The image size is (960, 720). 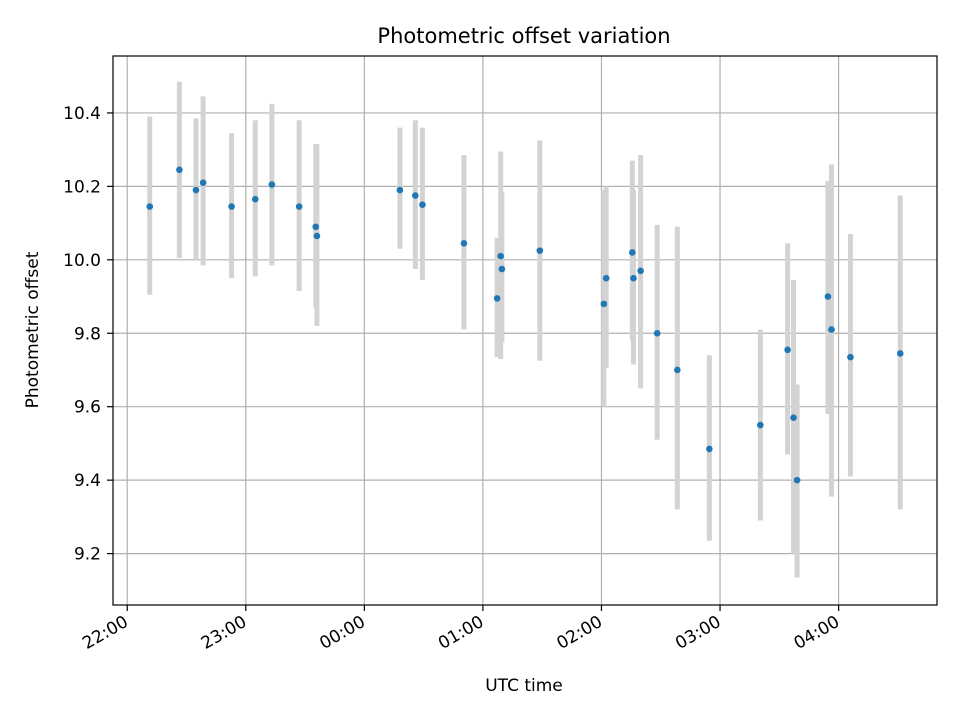 I want to click on y-tick-label: 9.4, so click(x=87, y=481).